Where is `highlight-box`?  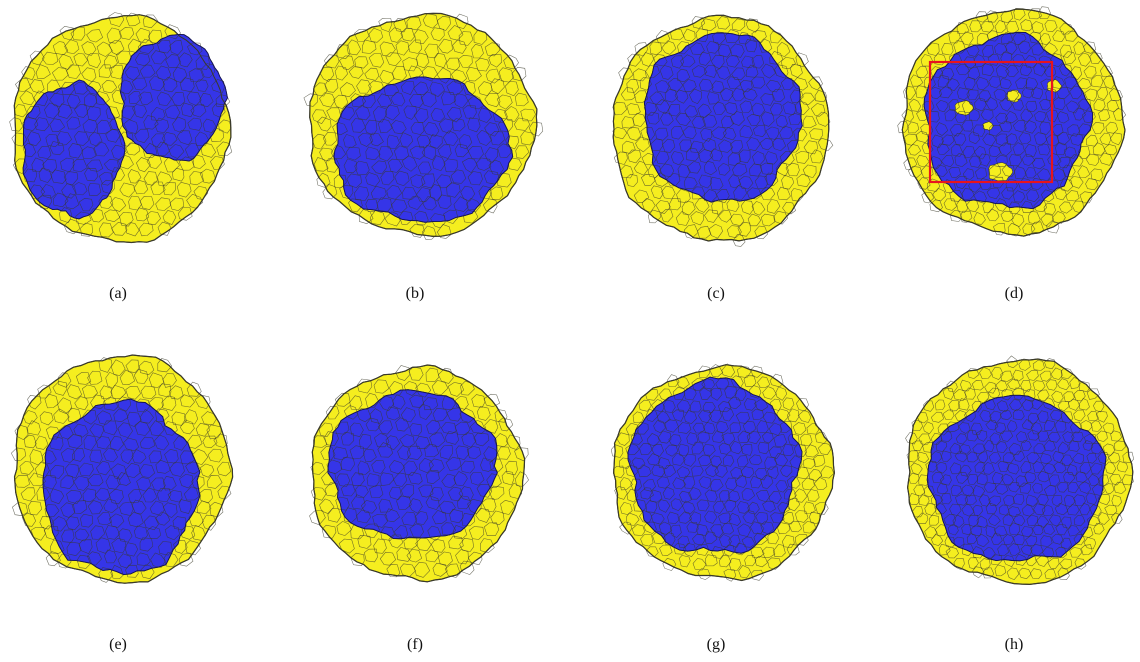
highlight-box is located at coordinates (991, 122).